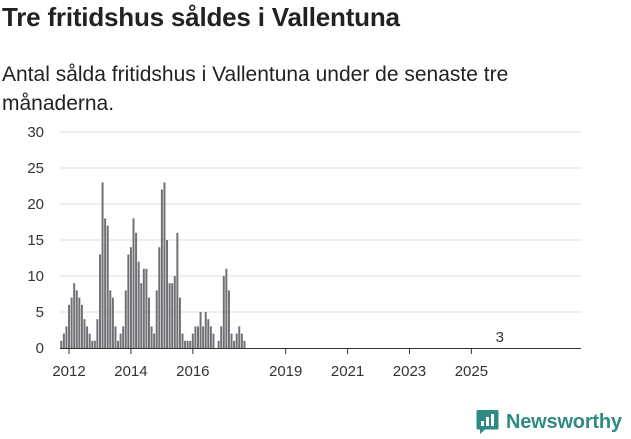  I want to click on brand-name: Newsworthy, so click(564, 421).